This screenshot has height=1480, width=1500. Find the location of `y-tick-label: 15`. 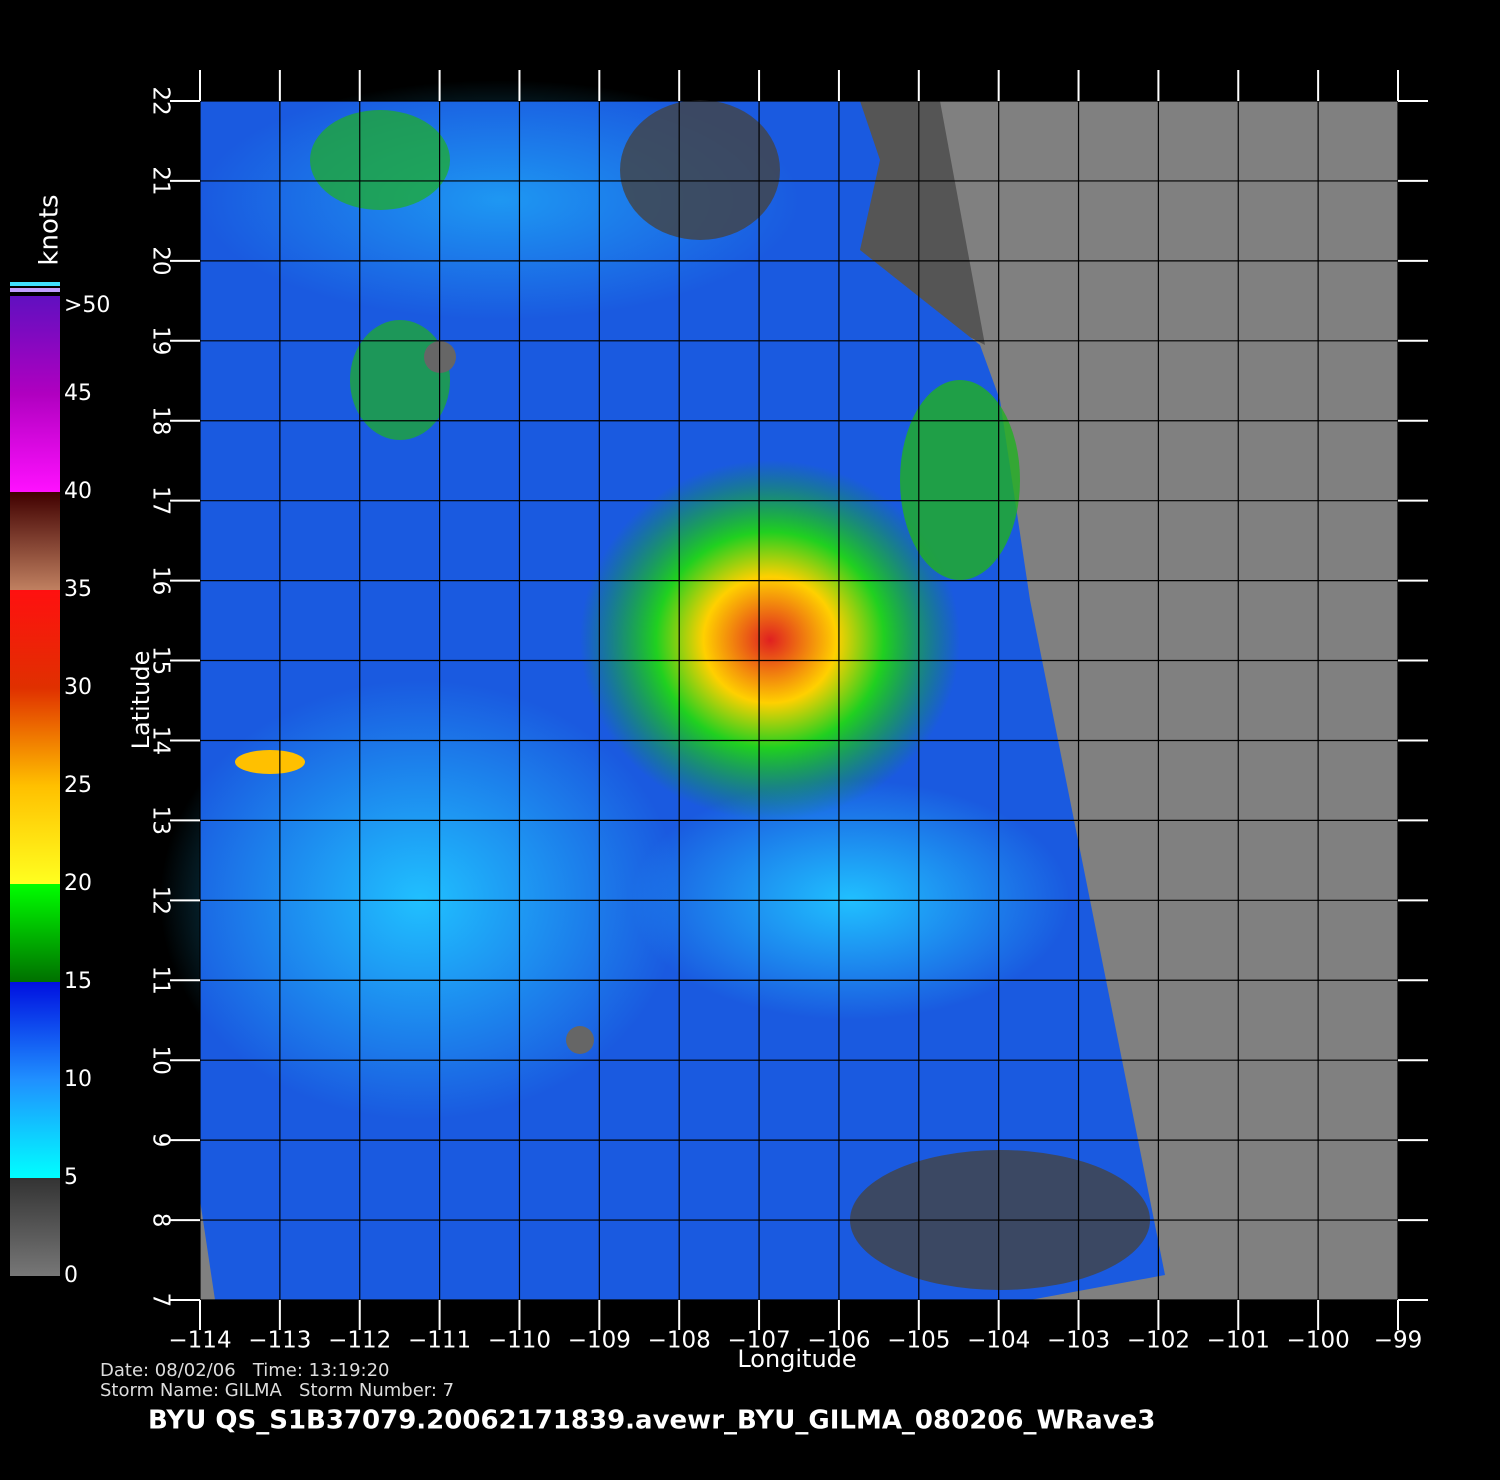

y-tick-label: 15 is located at coordinates (161, 660).